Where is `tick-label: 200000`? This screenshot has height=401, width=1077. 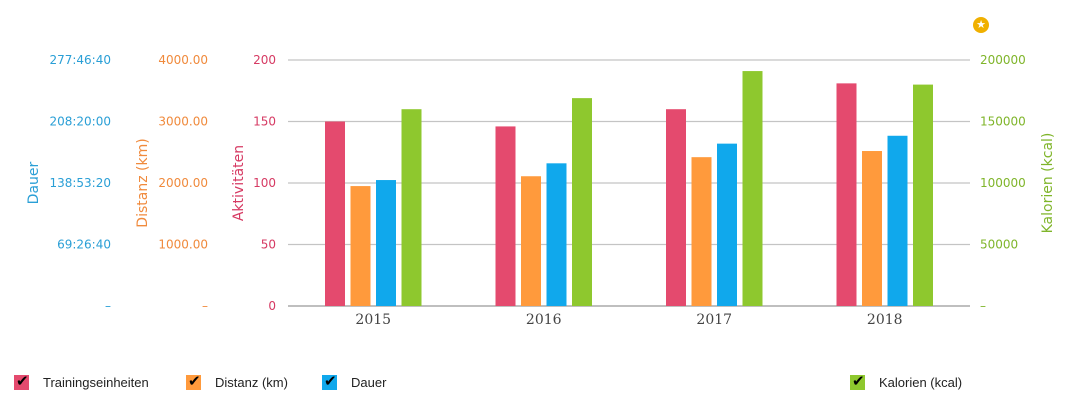
tick-label: 200000 is located at coordinates (1003, 60).